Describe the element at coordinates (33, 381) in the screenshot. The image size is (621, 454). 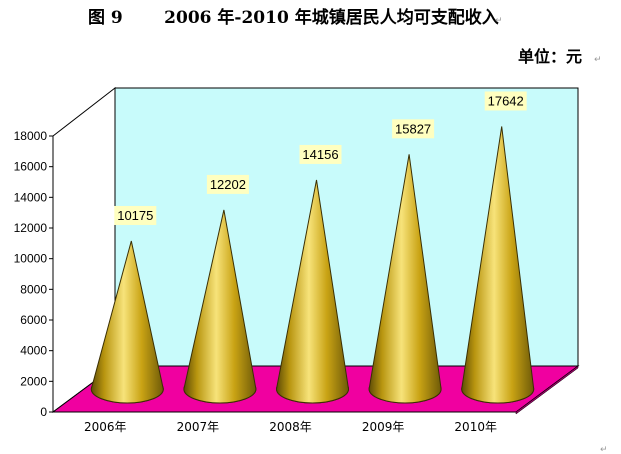
I see `y-tick-label: 2000` at that location.